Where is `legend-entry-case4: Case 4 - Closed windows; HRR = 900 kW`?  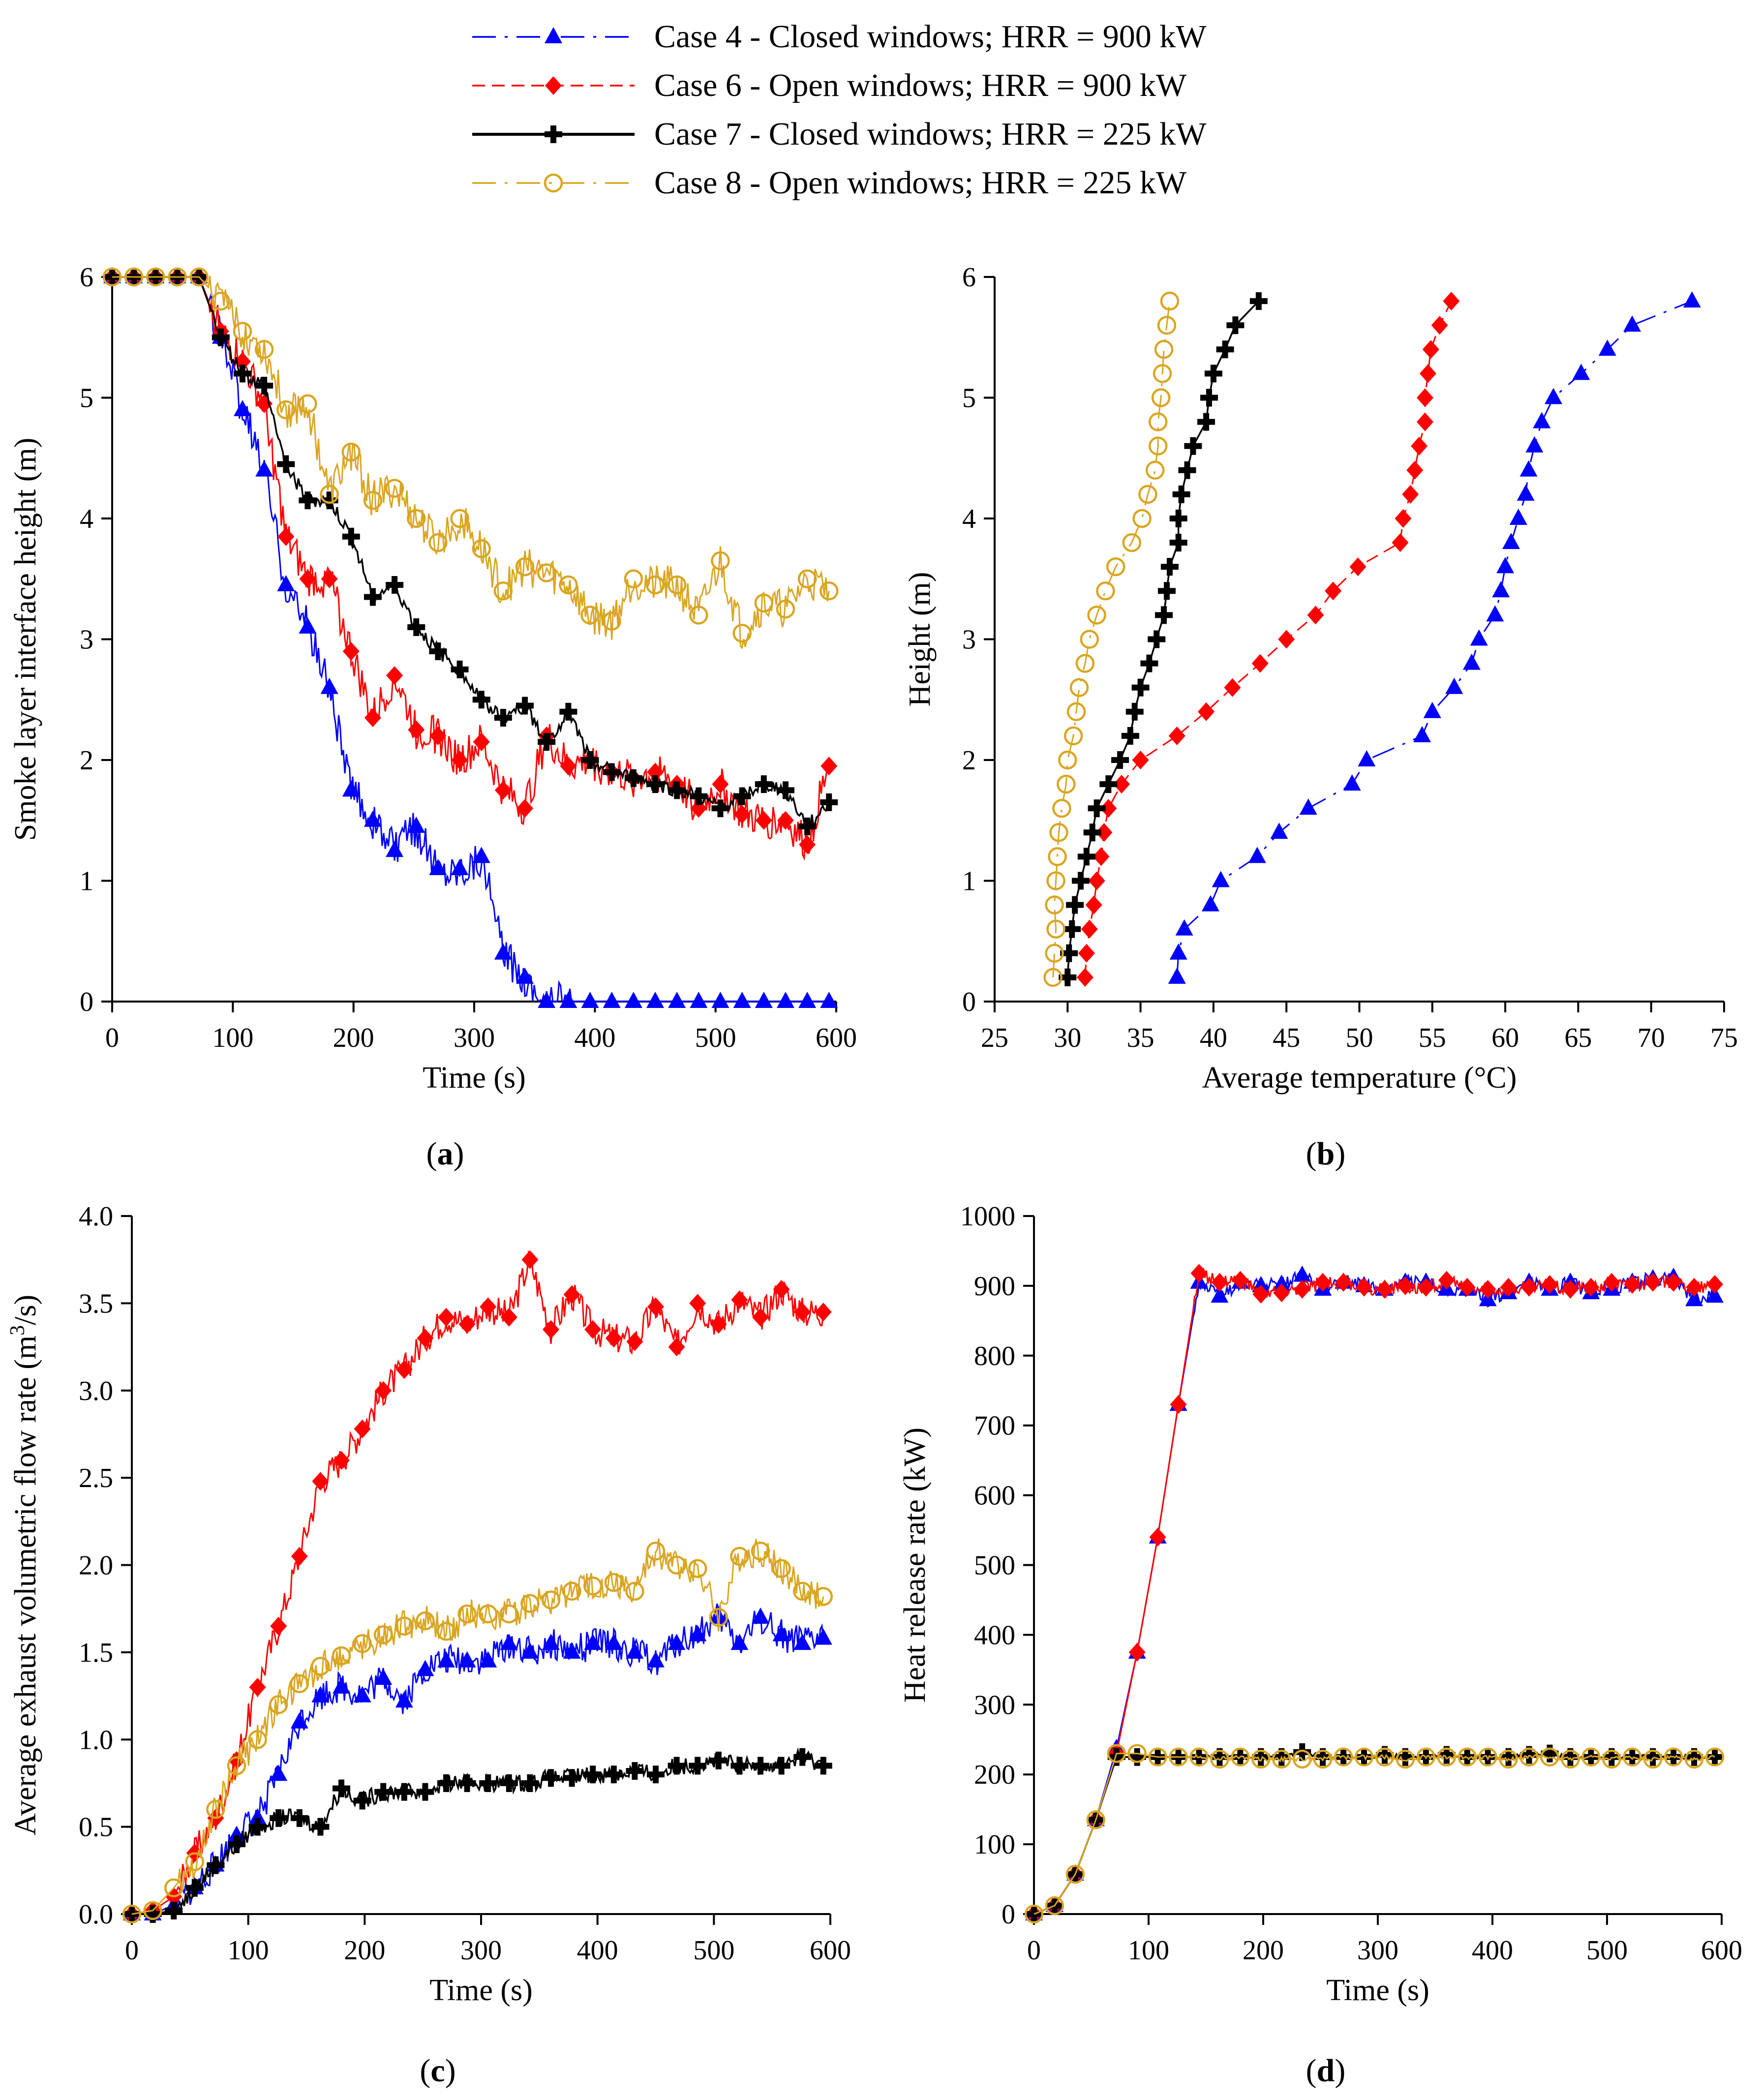
legend-entry-case4: Case 4 - Closed windows; HRR = 900 kW is located at coordinates (839, 37).